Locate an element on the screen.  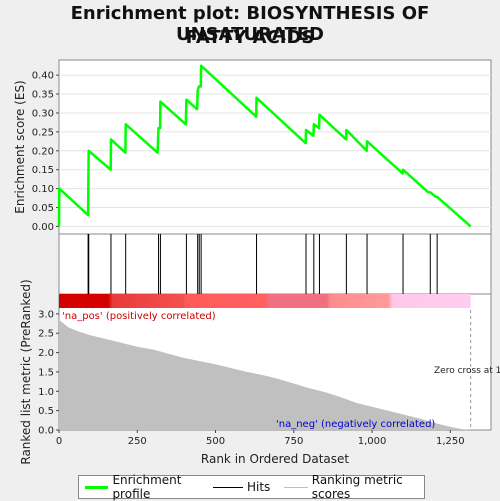
legend-item-metric: Ranking metric scores is located at coordinates (350, 487).